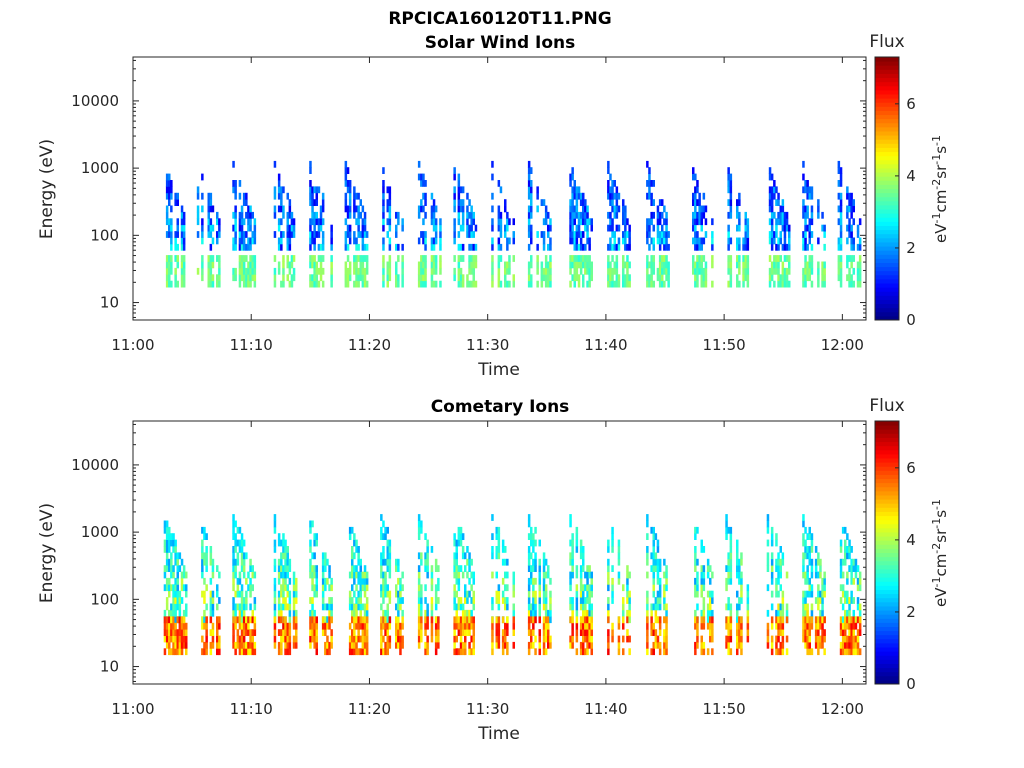 The height and width of the screenshot is (768, 1024). What do you see at coordinates (842, 345) in the screenshot?
I see `x-tick-label: 12:00` at bounding box center [842, 345].